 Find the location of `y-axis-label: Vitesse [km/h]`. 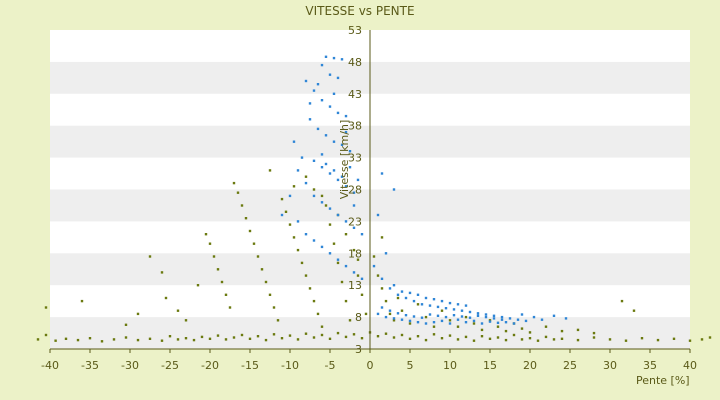

y-axis-label: Vitesse [km/h] is located at coordinates (344, 160).